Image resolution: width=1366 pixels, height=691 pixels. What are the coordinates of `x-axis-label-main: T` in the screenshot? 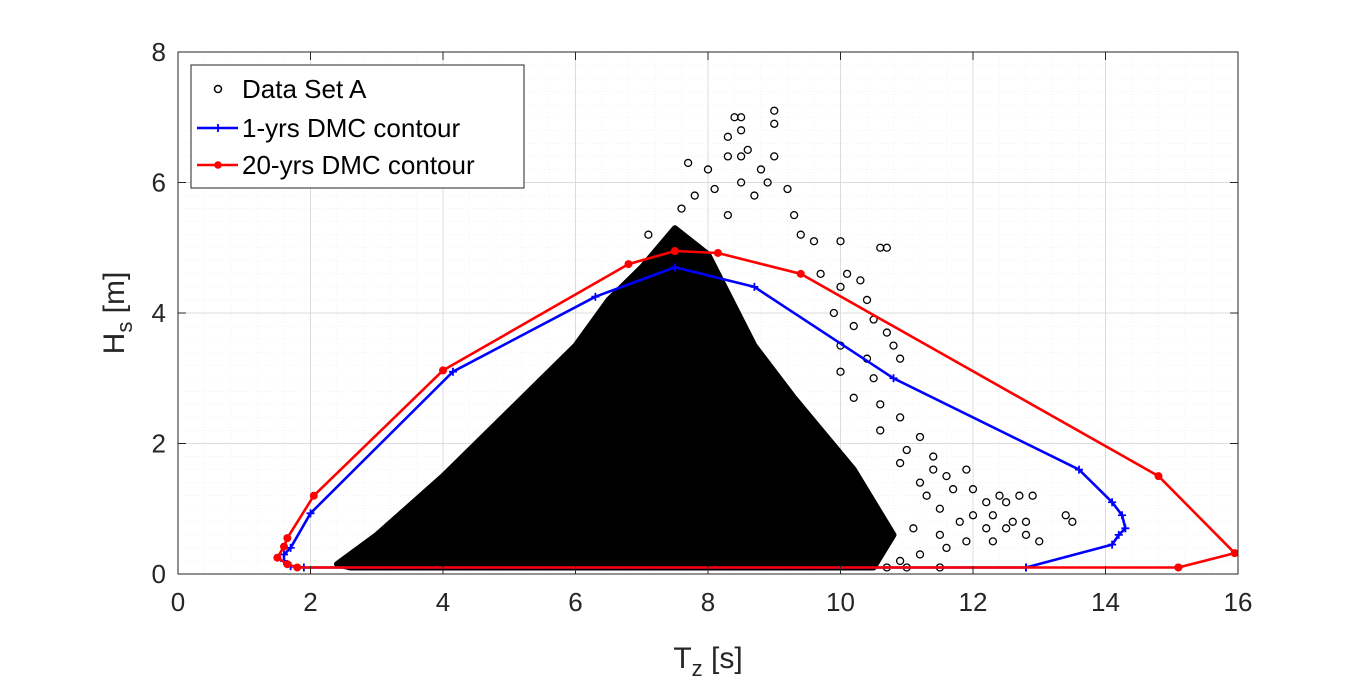 It's located at (682, 658).